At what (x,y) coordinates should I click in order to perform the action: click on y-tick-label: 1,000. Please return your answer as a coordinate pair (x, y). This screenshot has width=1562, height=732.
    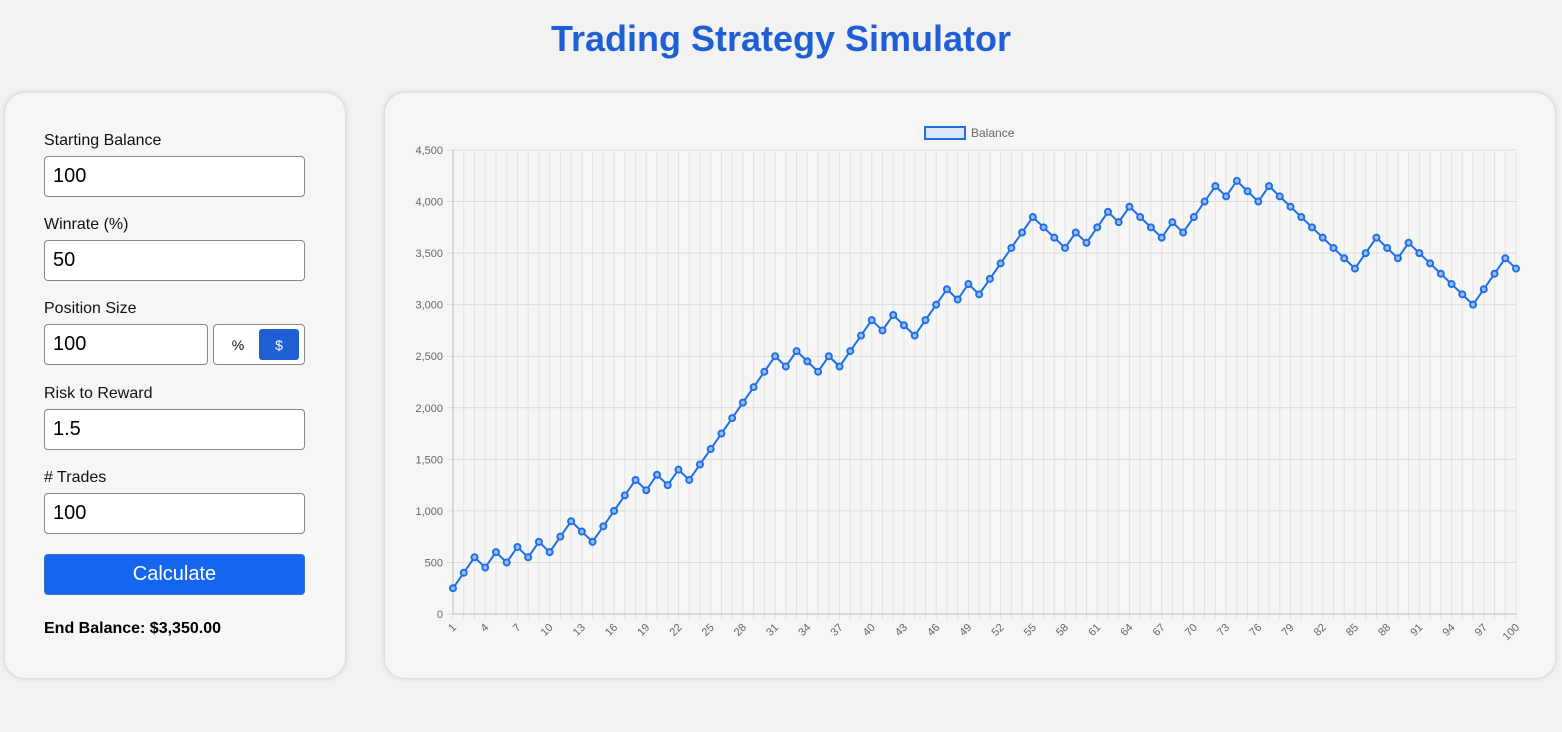
    Looking at the image, I should click on (429, 512).